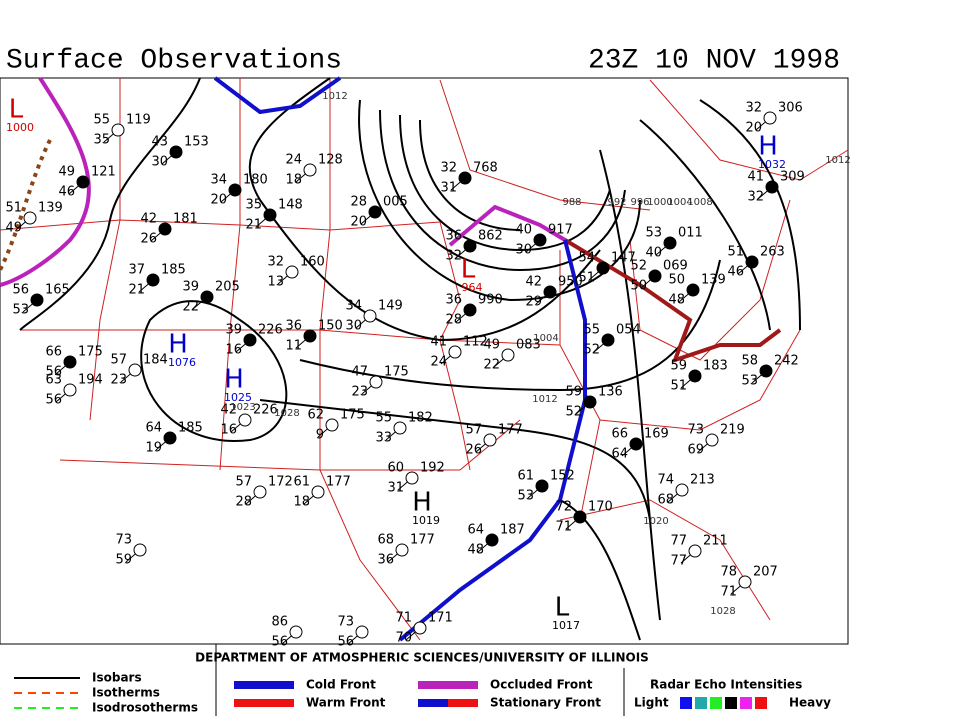  I want to click on pressure: 990, so click(490, 300).